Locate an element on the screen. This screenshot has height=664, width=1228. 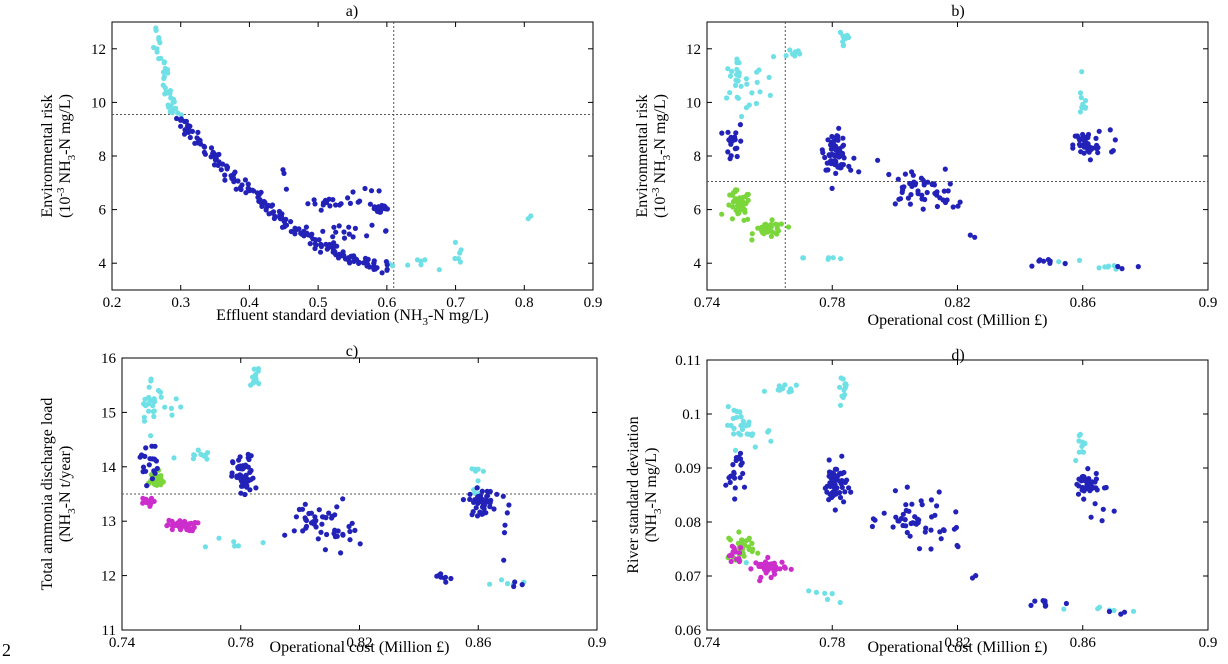
y-tick-label: 13 is located at coordinates (108, 522).